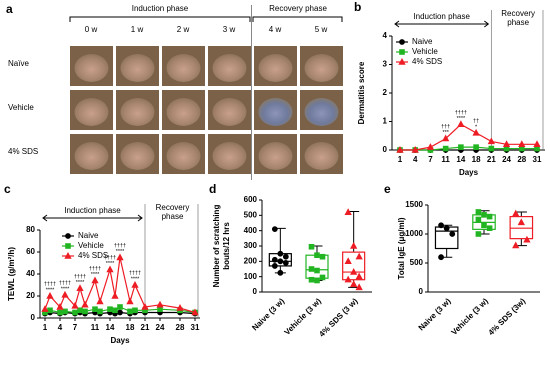 The height and width of the screenshot is (365, 550). I want to click on x-tick-label: 1, so click(400, 159).